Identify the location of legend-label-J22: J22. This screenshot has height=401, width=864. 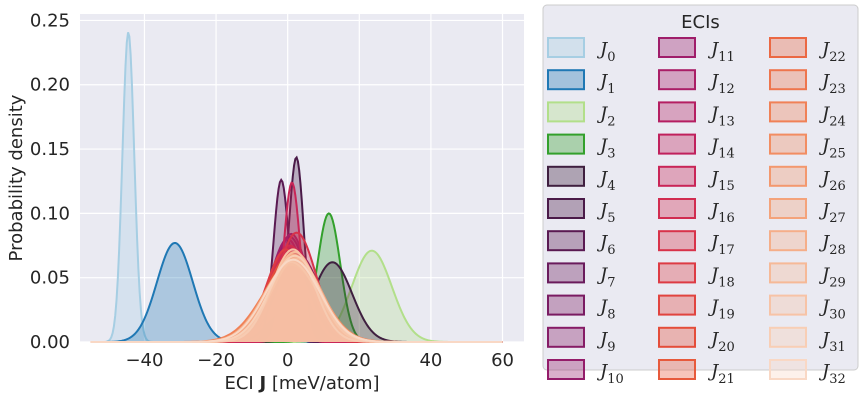
(832, 52).